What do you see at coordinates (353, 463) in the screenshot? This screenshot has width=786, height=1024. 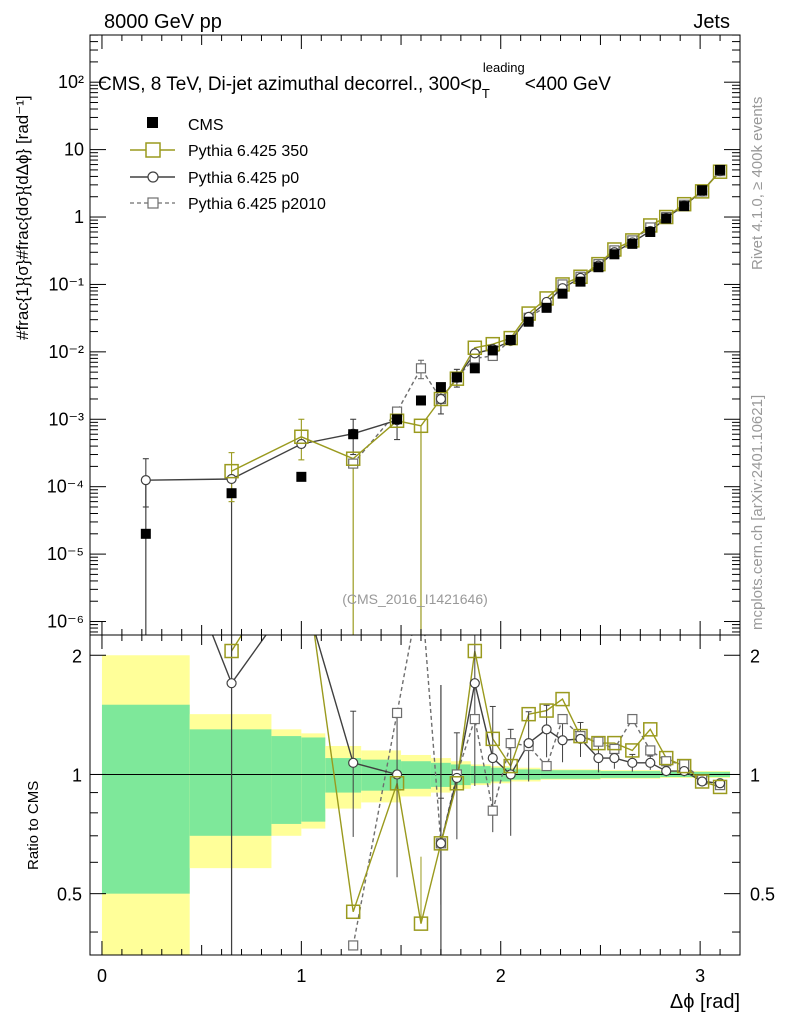 I see `p2010-point` at bounding box center [353, 463].